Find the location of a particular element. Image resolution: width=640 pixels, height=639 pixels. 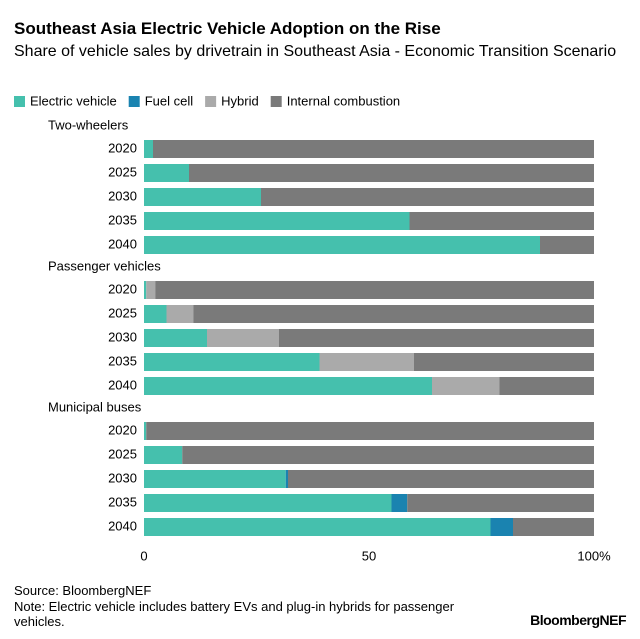

x-tick-label: 50 is located at coordinates (369, 555).